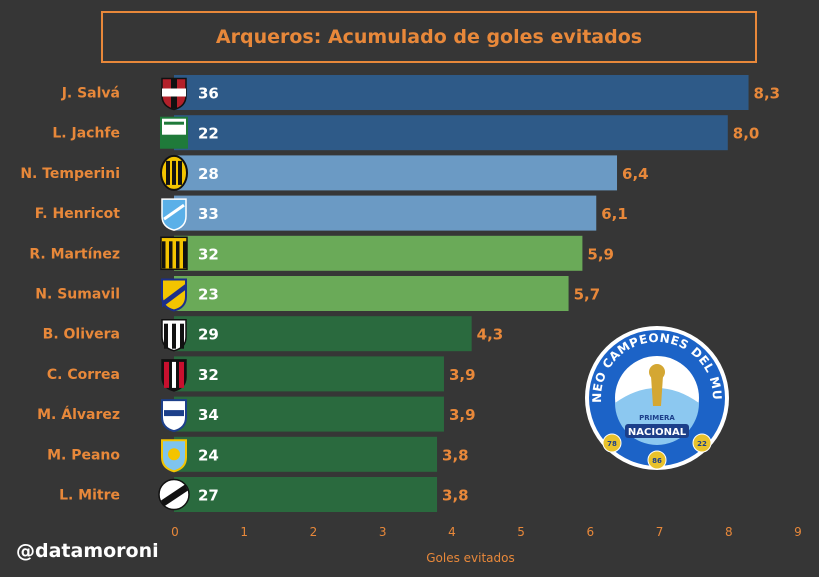 The width and height of the screenshot is (819, 577). What do you see at coordinates (77, 214) in the screenshot?
I see `category-label: F. Henricot` at bounding box center [77, 214].